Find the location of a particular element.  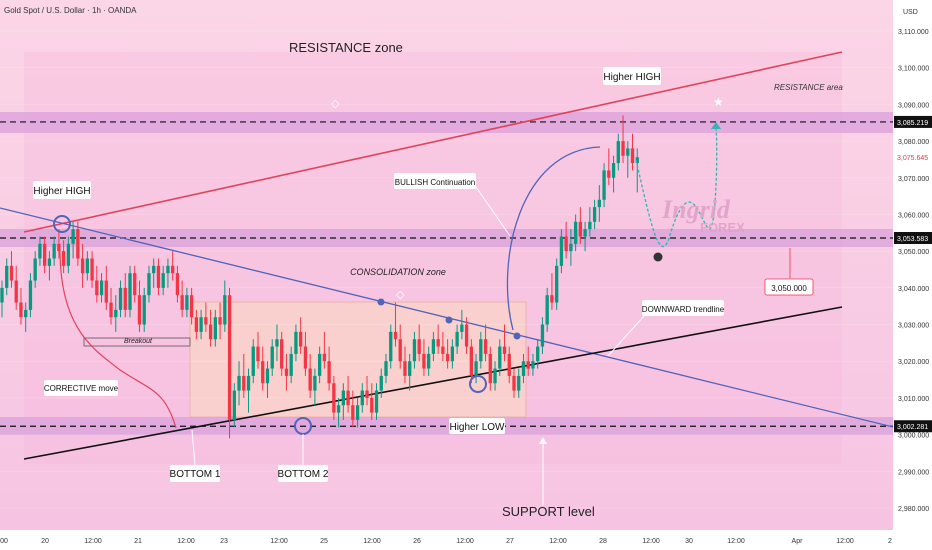

support-level-label: SUPPORT level is located at coordinates (548, 511).